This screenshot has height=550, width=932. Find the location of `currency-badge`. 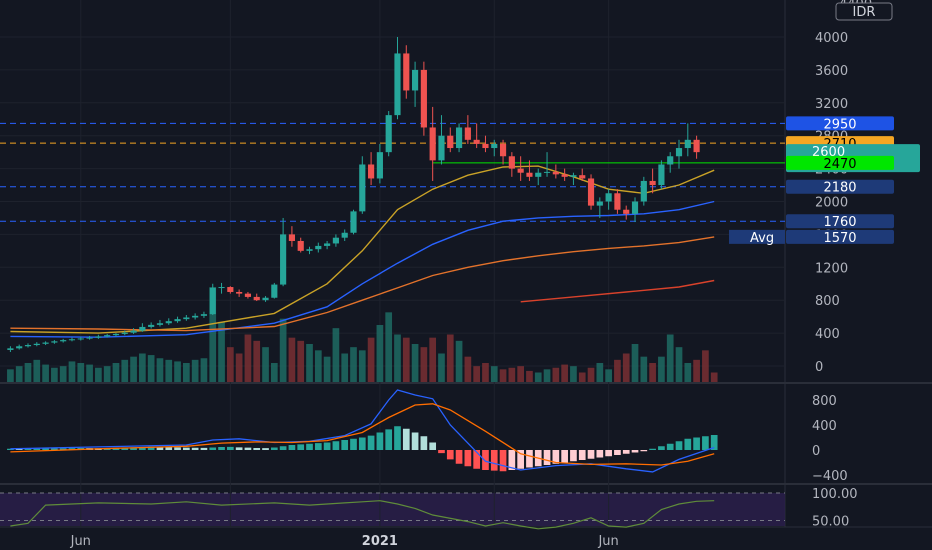

currency-badge is located at coordinates (864, 11).